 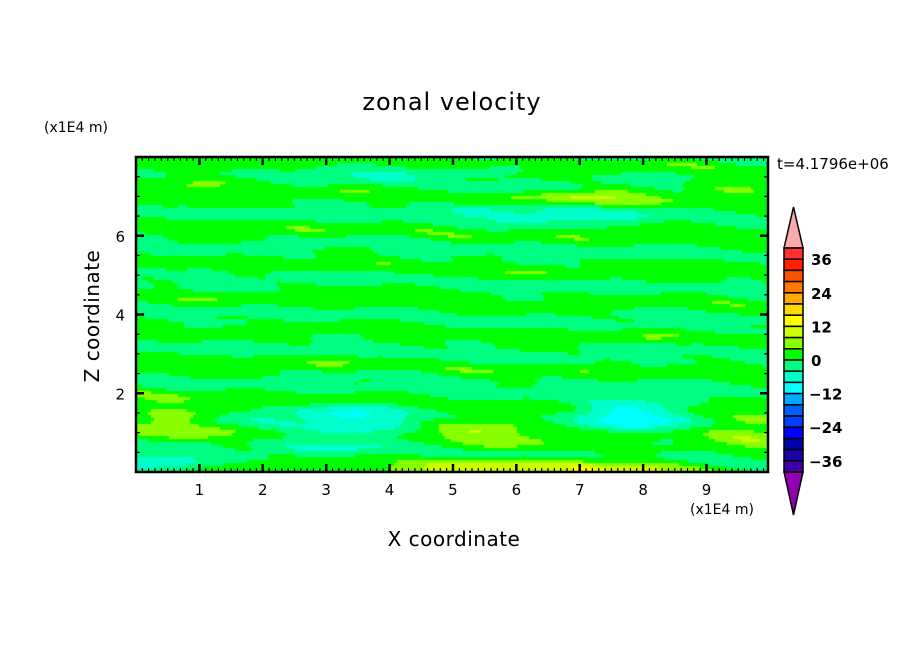 What do you see at coordinates (825, 428) in the screenshot?
I see `colorbar-tick-label: −24` at bounding box center [825, 428].